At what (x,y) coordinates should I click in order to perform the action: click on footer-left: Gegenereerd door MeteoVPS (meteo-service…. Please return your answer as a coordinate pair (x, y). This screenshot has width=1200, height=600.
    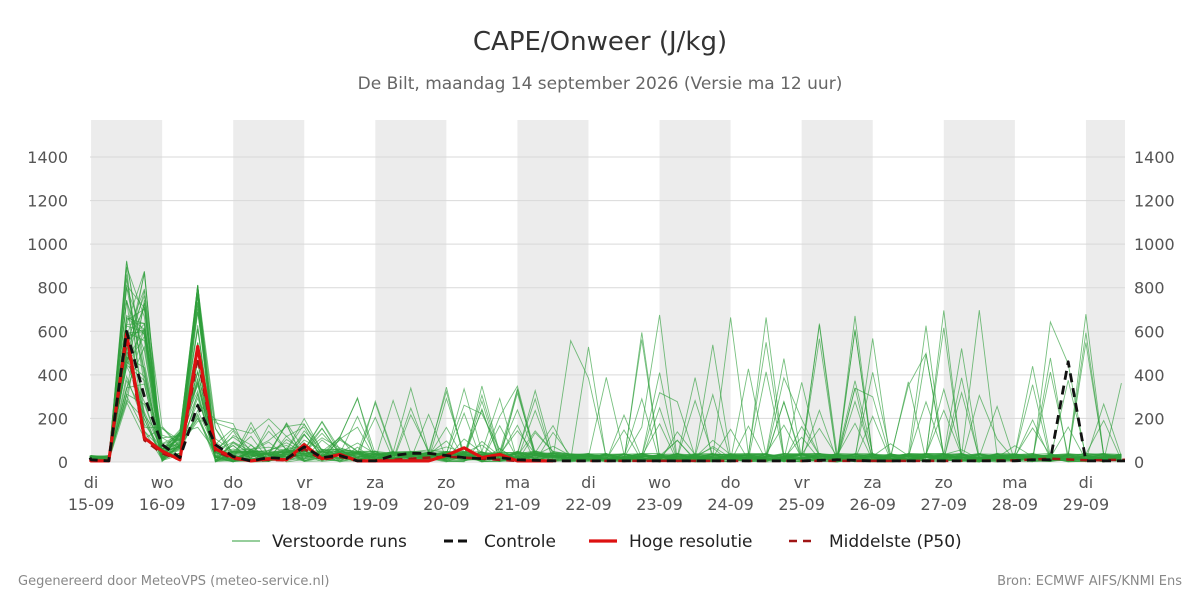
    Looking at the image, I should click on (173, 581).